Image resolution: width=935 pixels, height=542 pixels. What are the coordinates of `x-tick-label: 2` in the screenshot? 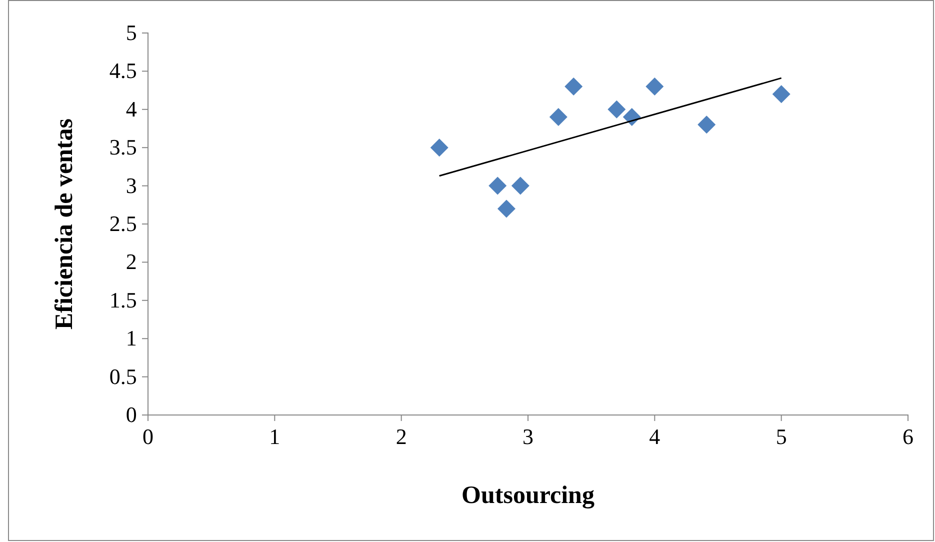 It's located at (401, 436).